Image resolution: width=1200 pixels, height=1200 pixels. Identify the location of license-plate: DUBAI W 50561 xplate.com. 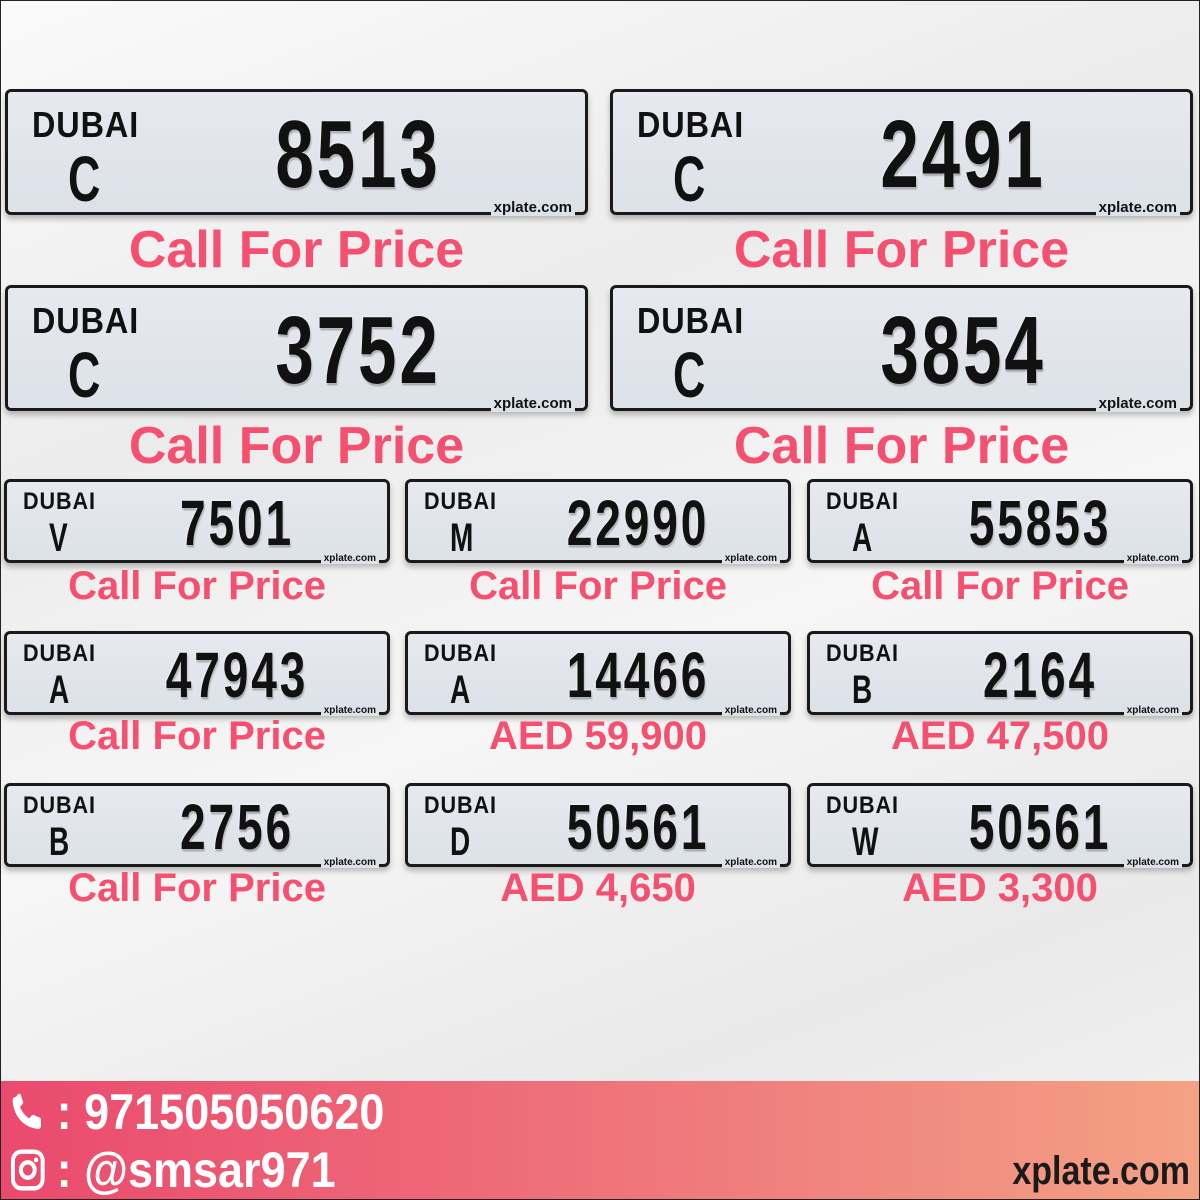
(1000, 825).